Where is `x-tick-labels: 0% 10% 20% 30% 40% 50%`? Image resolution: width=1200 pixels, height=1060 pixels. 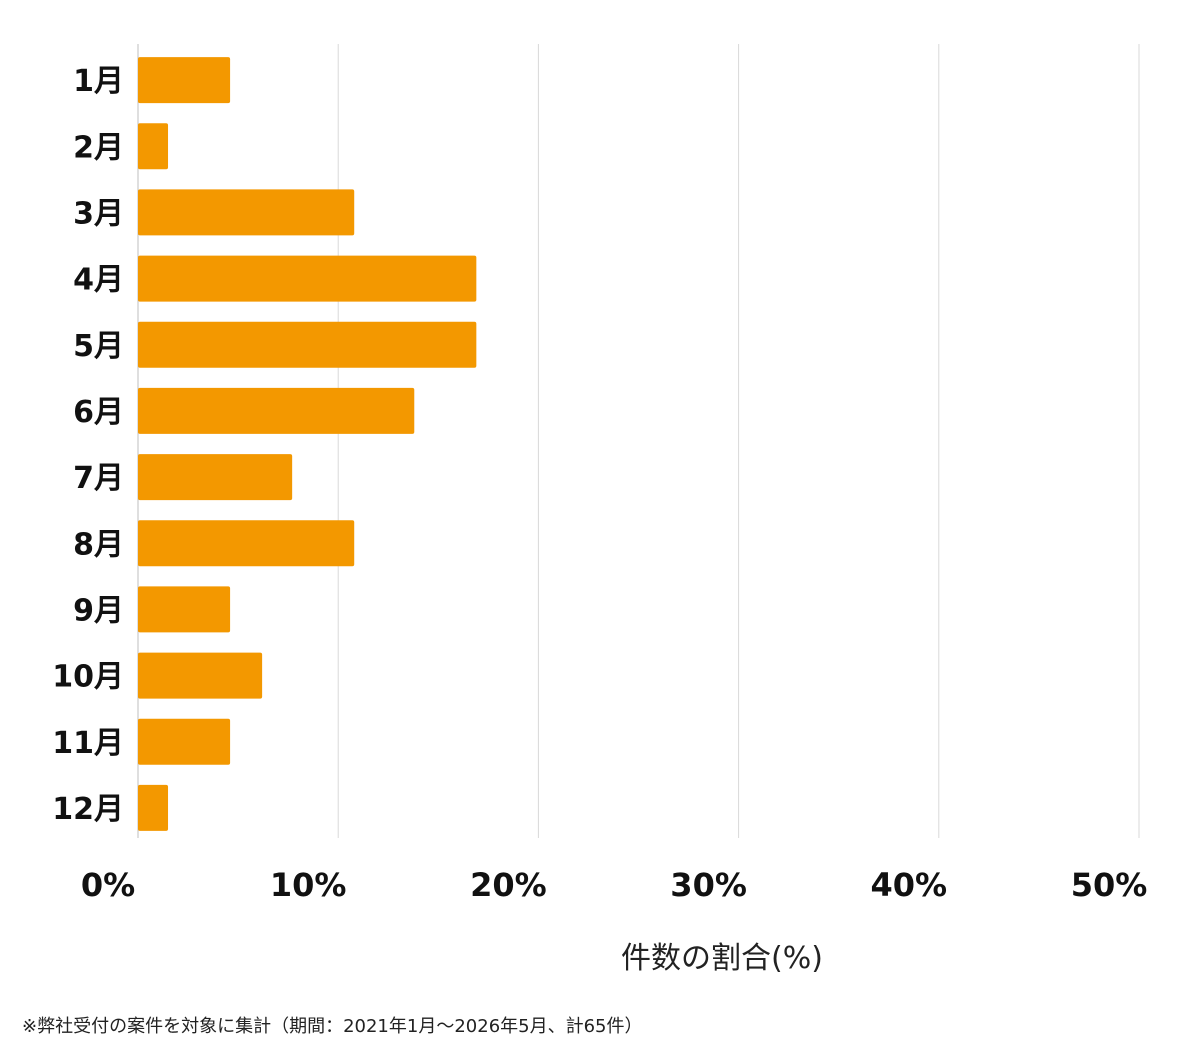
x-tick-labels: 0% 10% 20% 30% 40% 50% is located at coordinates (614, 885).